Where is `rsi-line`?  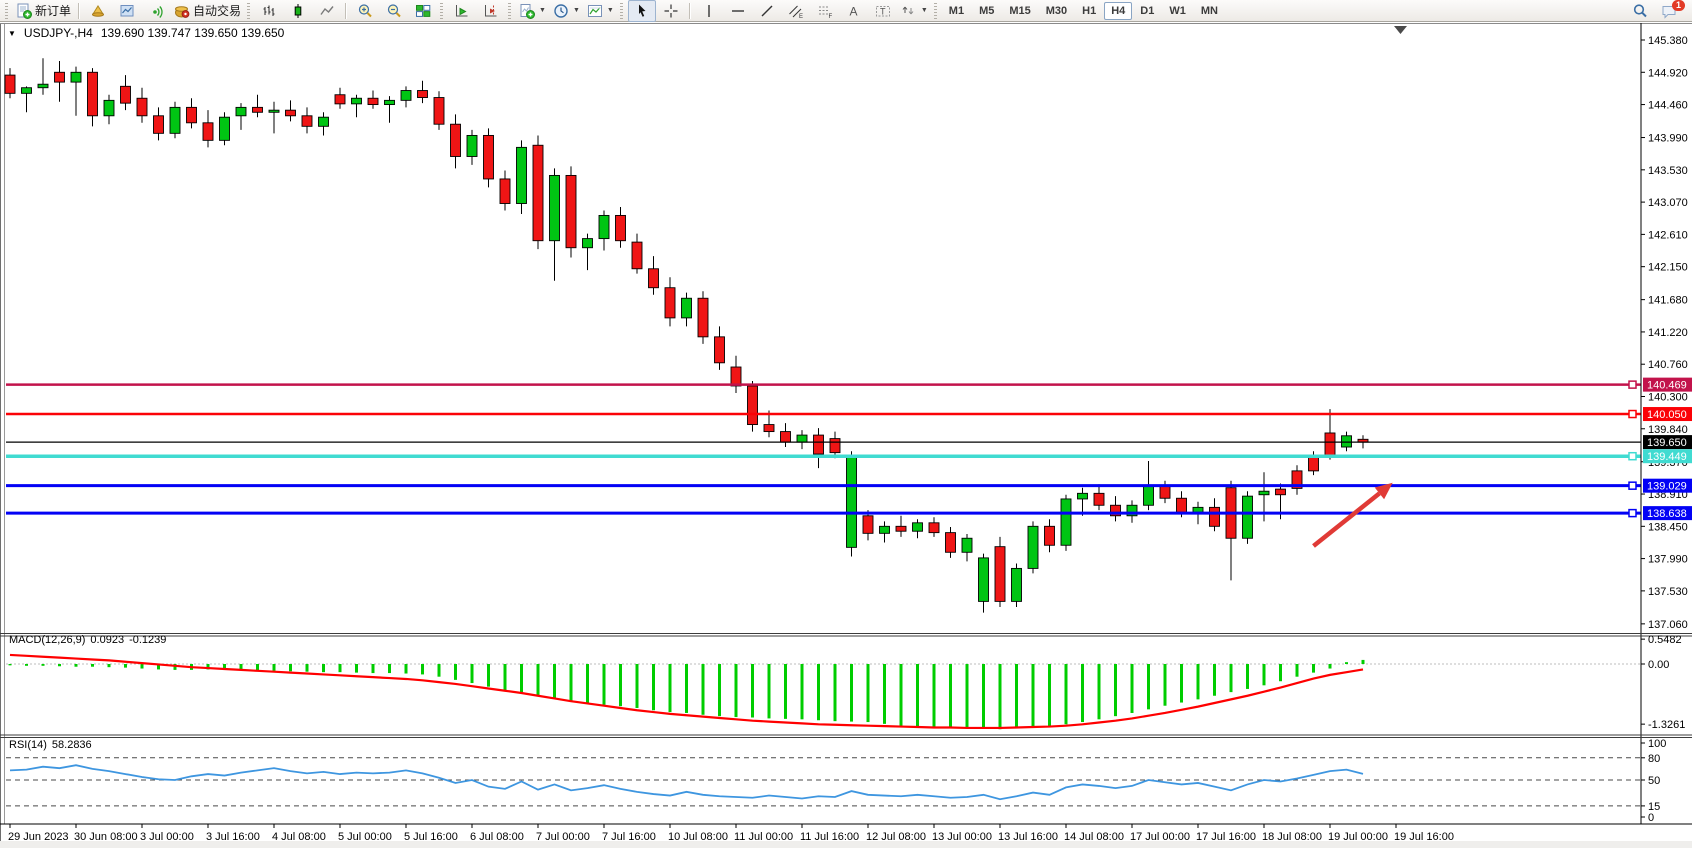 rsi-line is located at coordinates (686, 782).